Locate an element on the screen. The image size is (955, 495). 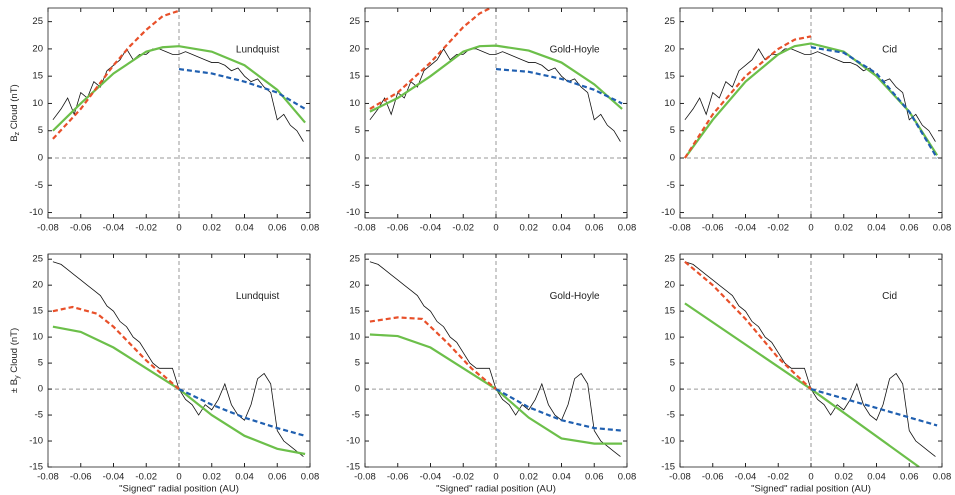
panel-title: Gold-Hoyle is located at coordinates (575, 50).